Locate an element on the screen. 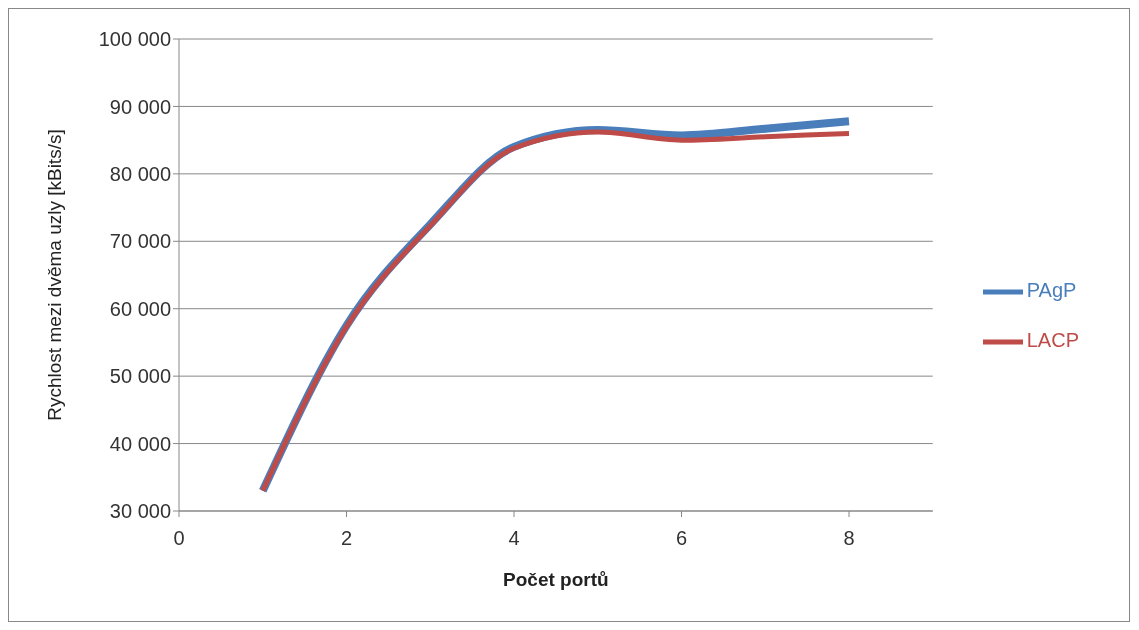 This screenshot has height=630, width=1139. x-tick-label: 4 is located at coordinates (514, 538).